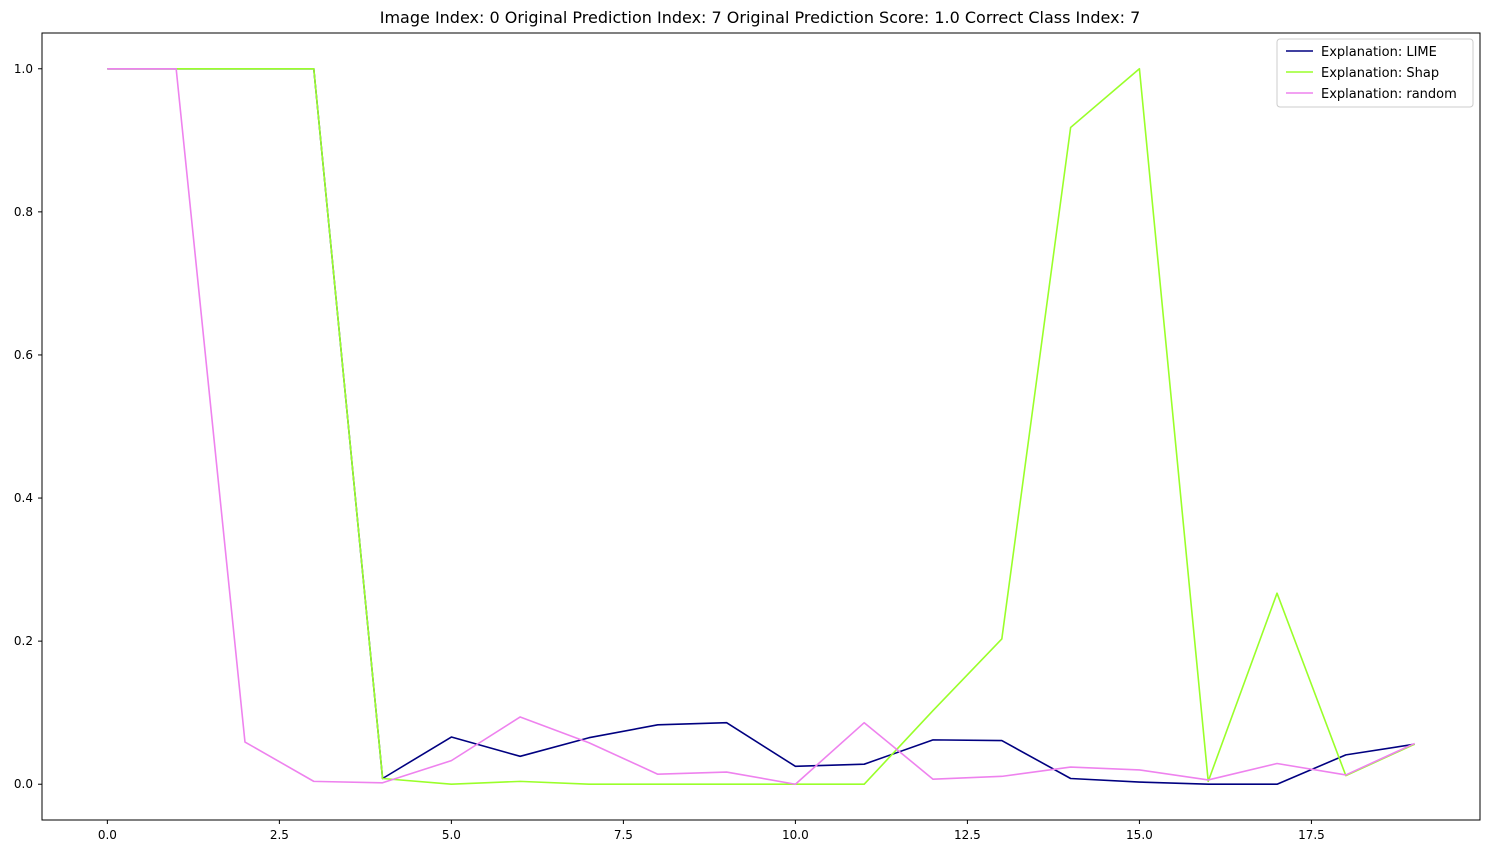 The height and width of the screenshot is (854, 1490). Describe the element at coordinates (1389, 94) in the screenshot. I see `legend-label: Explanation: random` at that location.